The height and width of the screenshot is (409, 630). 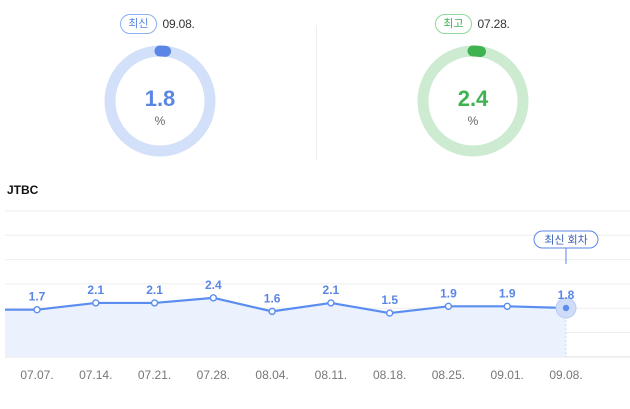 I want to click on callout-box, so click(x=566, y=239).